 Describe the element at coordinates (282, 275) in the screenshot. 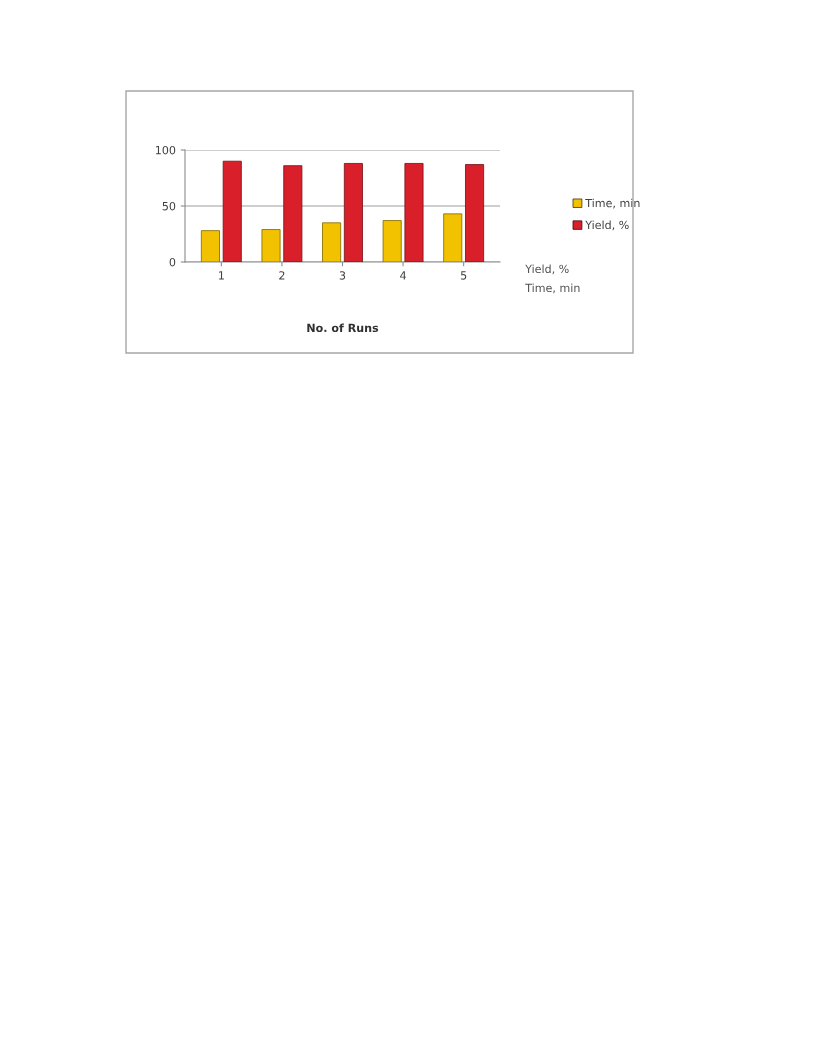

I see `x-tick-label: 2` at that location.